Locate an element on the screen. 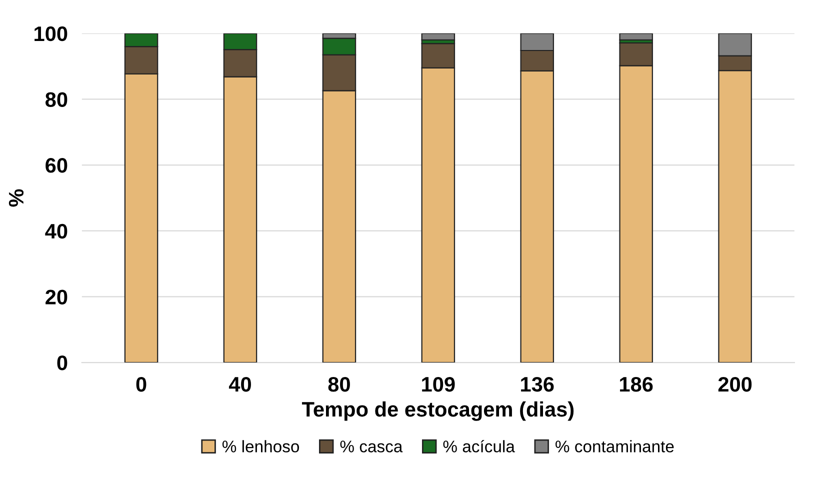 The width and height of the screenshot is (819, 477). y-tick-label: 60 is located at coordinates (57, 165).